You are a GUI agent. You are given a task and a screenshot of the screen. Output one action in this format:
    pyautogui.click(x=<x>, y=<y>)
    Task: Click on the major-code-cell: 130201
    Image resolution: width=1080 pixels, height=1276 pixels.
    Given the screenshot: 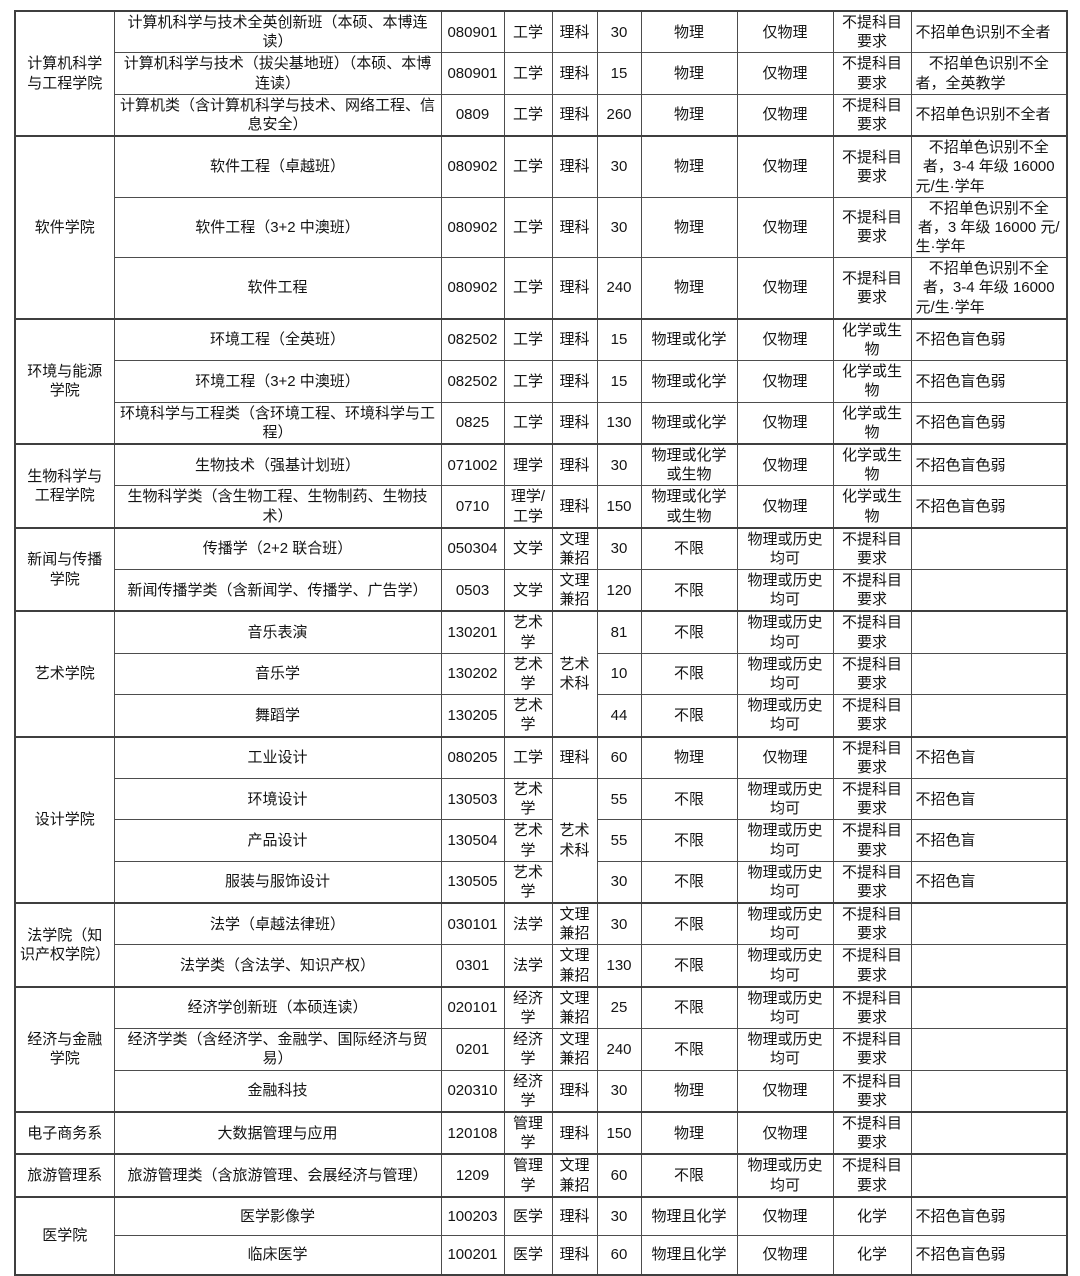 What is the action you would take?
    pyautogui.click(x=472, y=632)
    